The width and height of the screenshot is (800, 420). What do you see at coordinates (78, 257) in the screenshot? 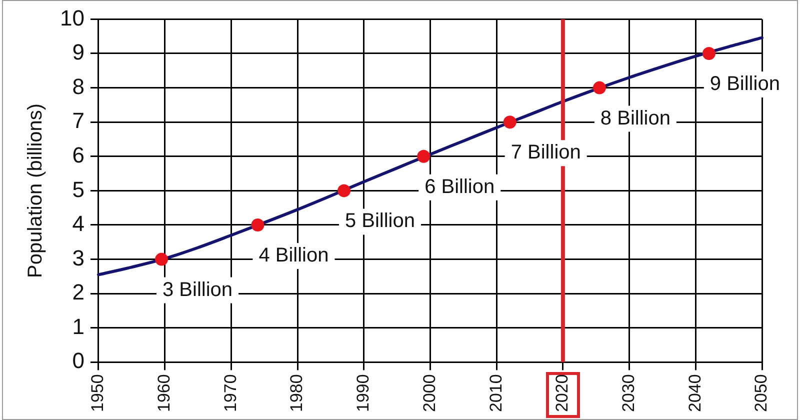
I see `y-tick-label: 3` at bounding box center [78, 257].